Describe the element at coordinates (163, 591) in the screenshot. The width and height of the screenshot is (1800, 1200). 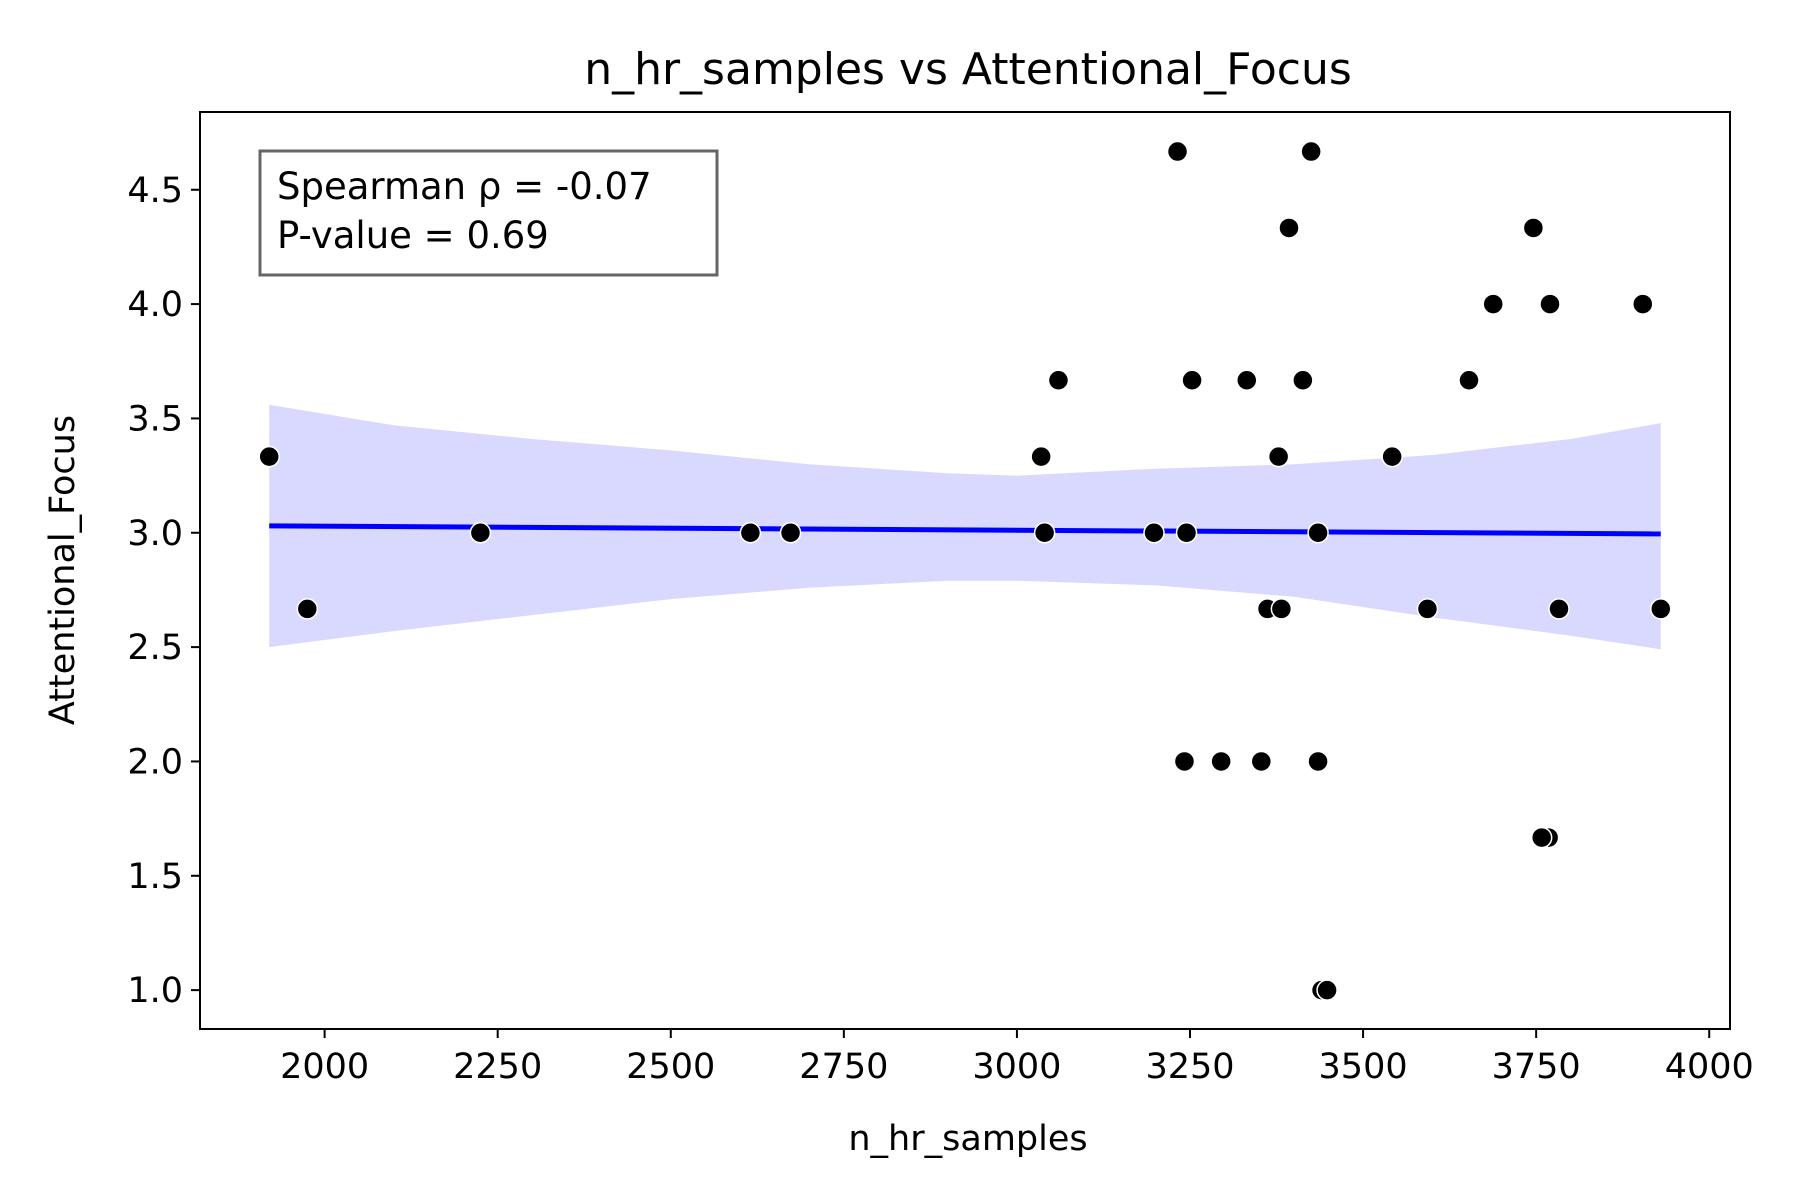
I see `y-axis: 1.0 1.5 2.0 2.5 3.0 3.5 4.0 4.5` at that location.